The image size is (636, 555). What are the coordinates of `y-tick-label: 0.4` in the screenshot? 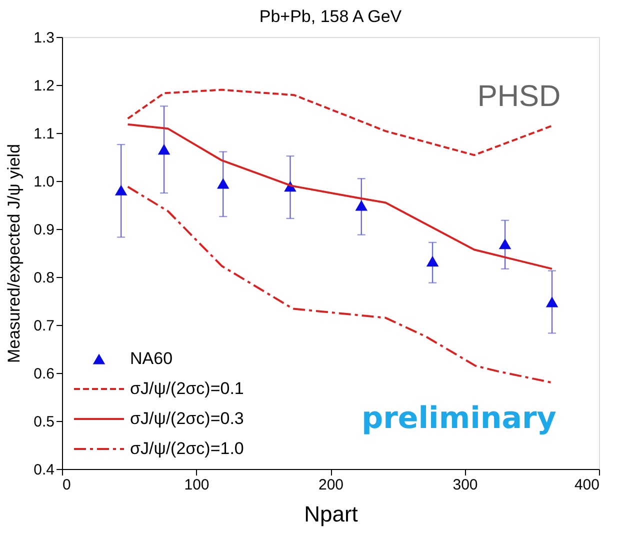 It's located at (44, 470).